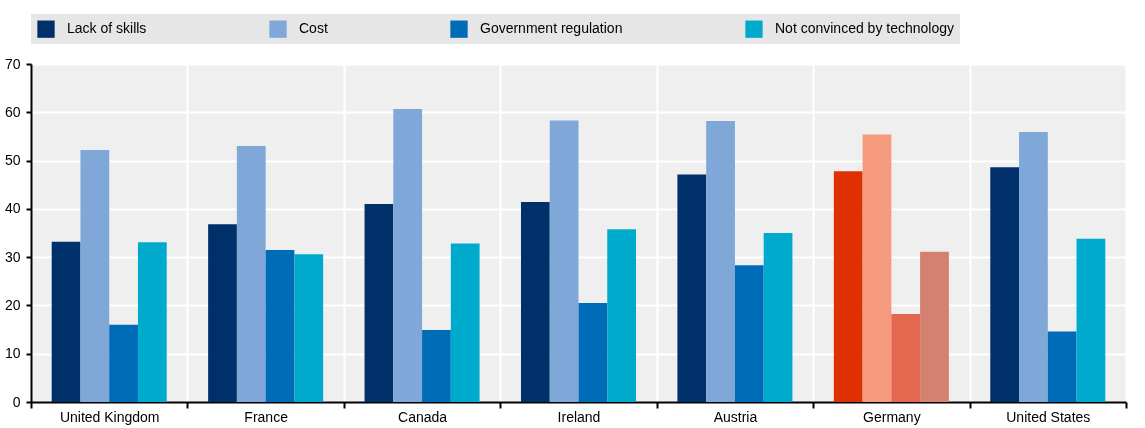  What do you see at coordinates (12, 160) in the screenshot?
I see `y-tick-label: 50` at bounding box center [12, 160].